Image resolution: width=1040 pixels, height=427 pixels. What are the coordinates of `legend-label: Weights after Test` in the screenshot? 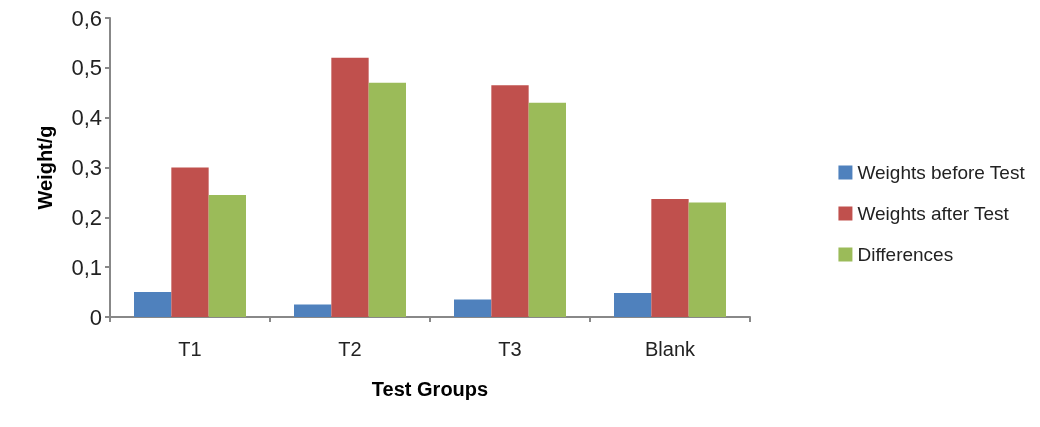 It's located at (933, 213).